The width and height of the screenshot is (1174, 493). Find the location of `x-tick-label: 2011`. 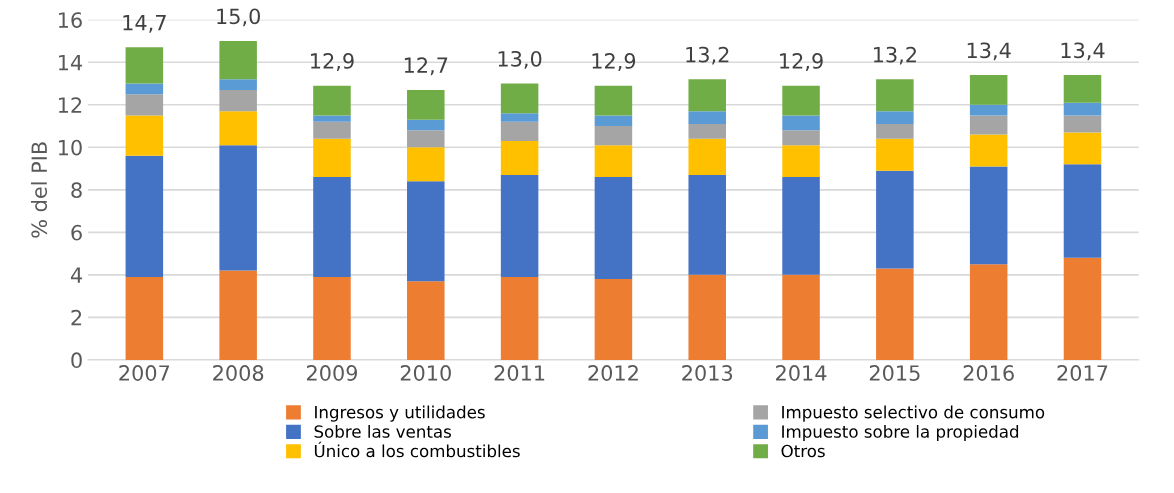

x-tick-label: 2011 is located at coordinates (519, 373).